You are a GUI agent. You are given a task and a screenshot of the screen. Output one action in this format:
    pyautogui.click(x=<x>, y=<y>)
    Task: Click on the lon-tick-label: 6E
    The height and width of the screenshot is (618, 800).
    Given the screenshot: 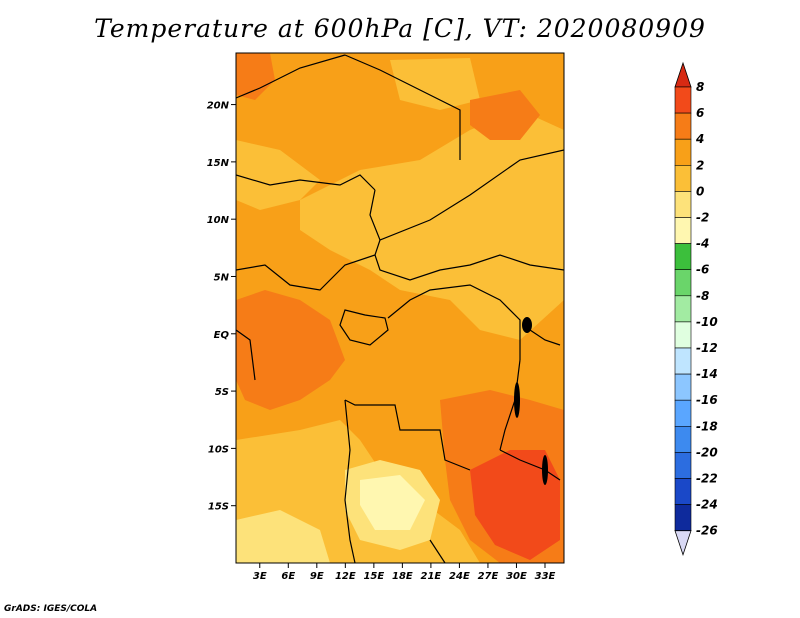 What is the action you would take?
    pyautogui.click(x=288, y=576)
    